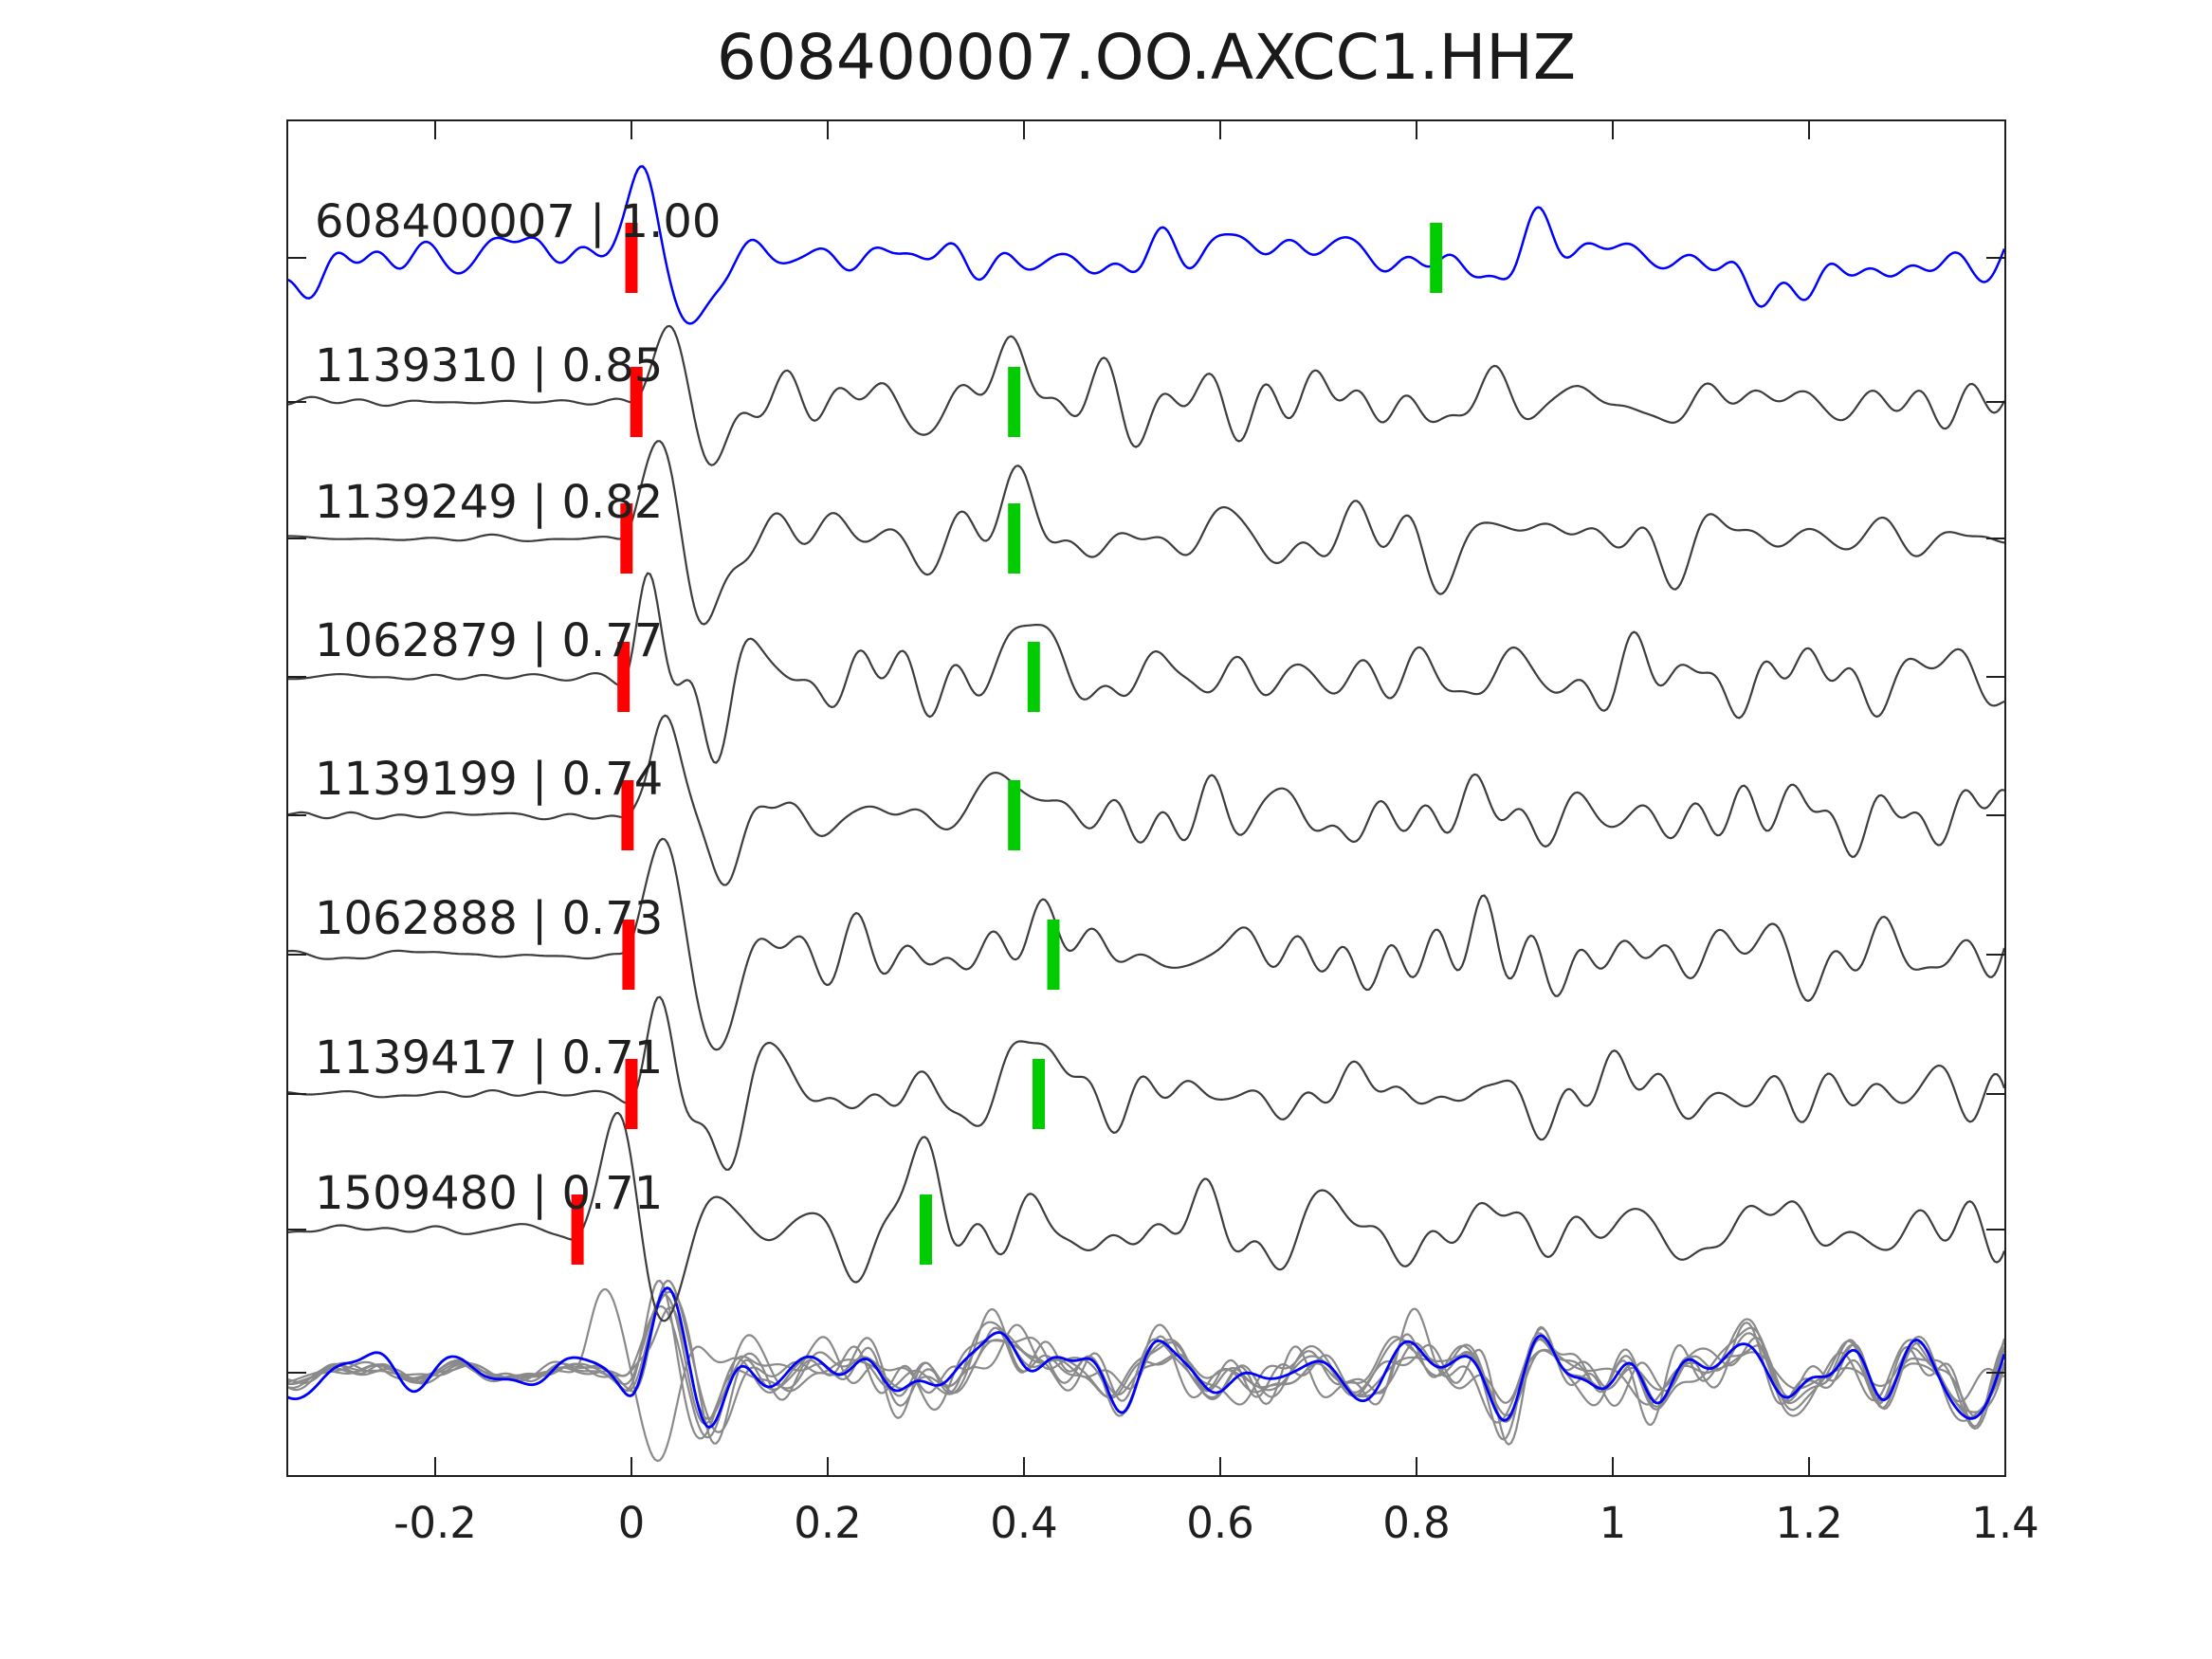  Describe the element at coordinates (828, 1523) in the screenshot. I see `x-axis-tick-label: 0.2` at that location.